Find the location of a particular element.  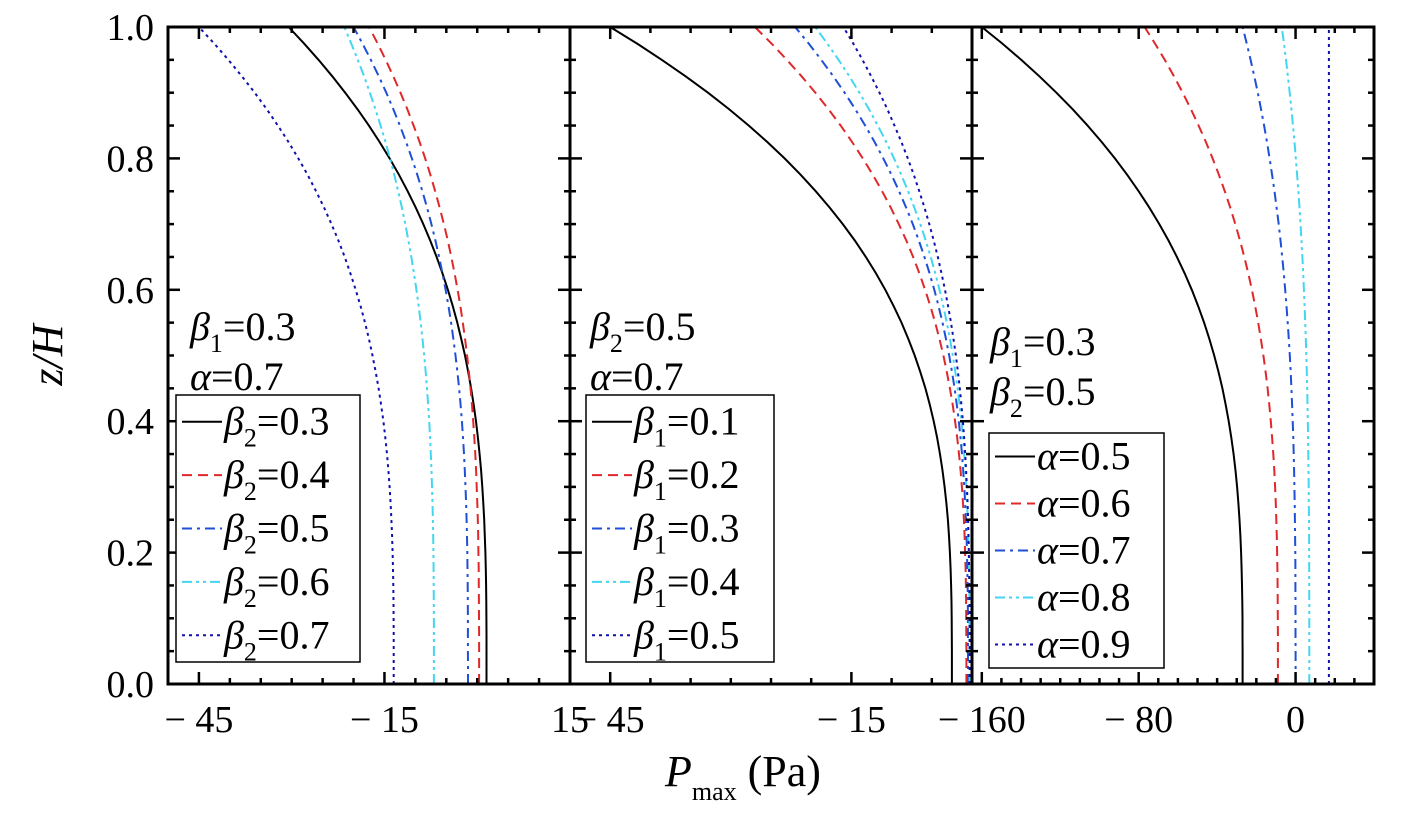

y-tick-label: 1.0 is located at coordinates (131, 28).